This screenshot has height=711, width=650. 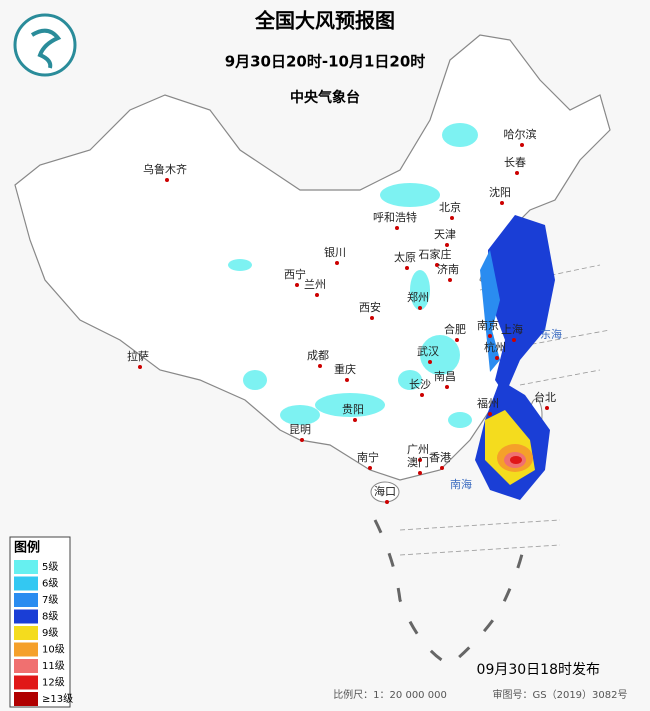 I want to click on city-label: 西宁, so click(x=295, y=274).